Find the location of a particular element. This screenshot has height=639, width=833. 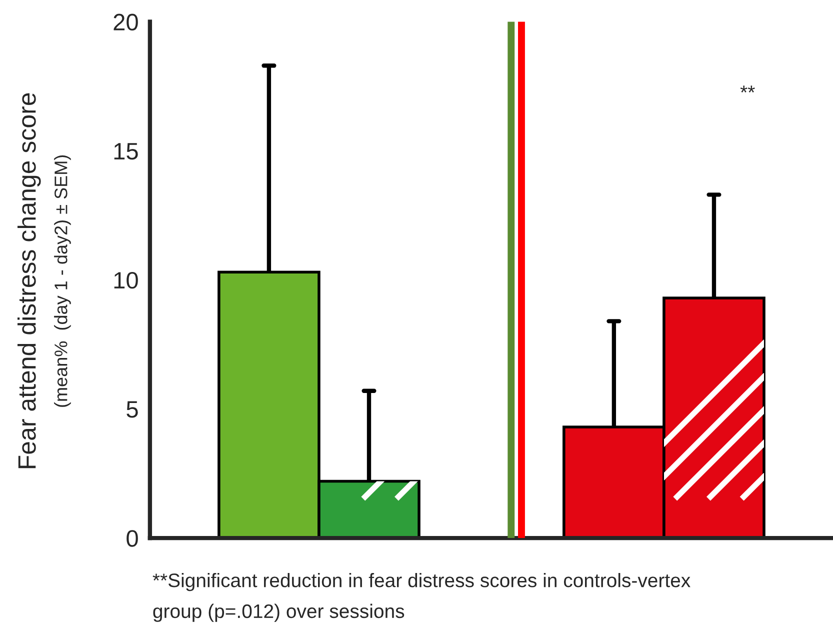

y-tick-label: 20 is located at coordinates (126, 22).